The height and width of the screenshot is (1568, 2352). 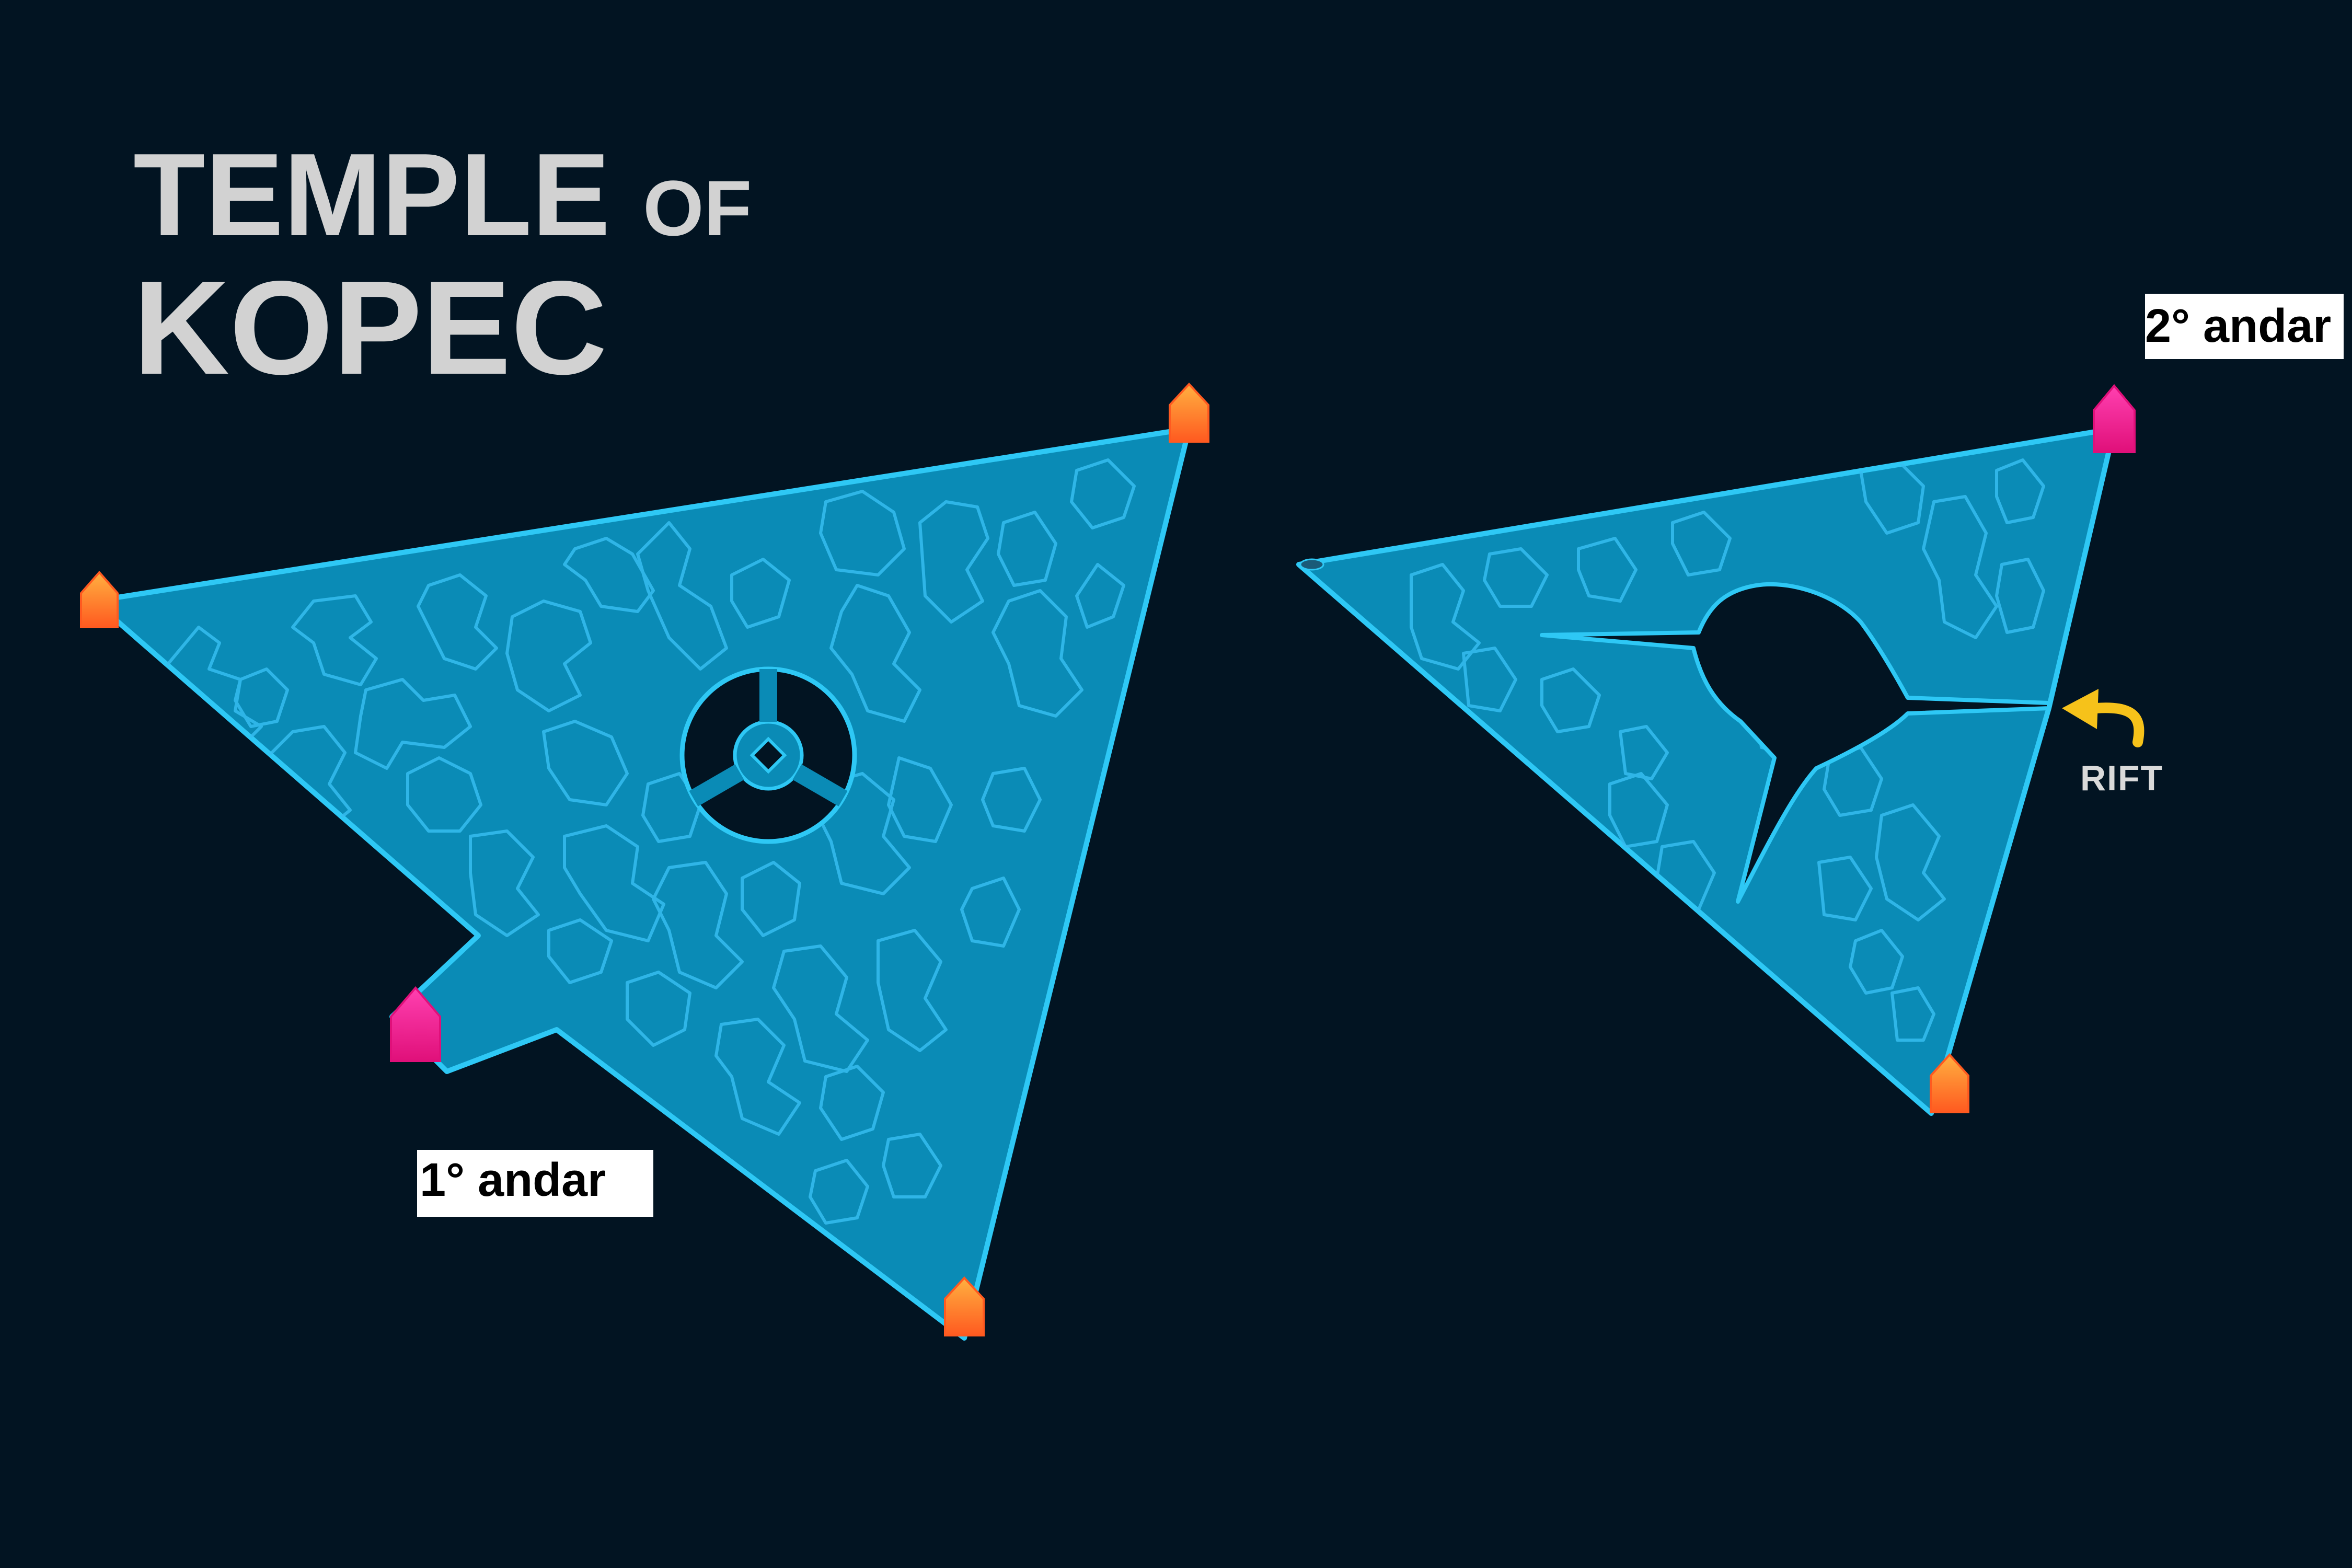 What do you see at coordinates (2122, 778) in the screenshot?
I see `rift-label: RIFT` at bounding box center [2122, 778].